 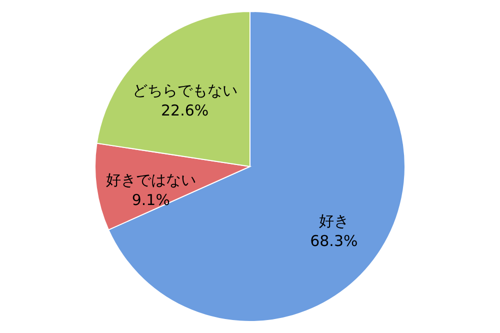 What do you see at coordinates (334, 241) in the screenshot?
I see `data-label: 68.3%` at bounding box center [334, 241].